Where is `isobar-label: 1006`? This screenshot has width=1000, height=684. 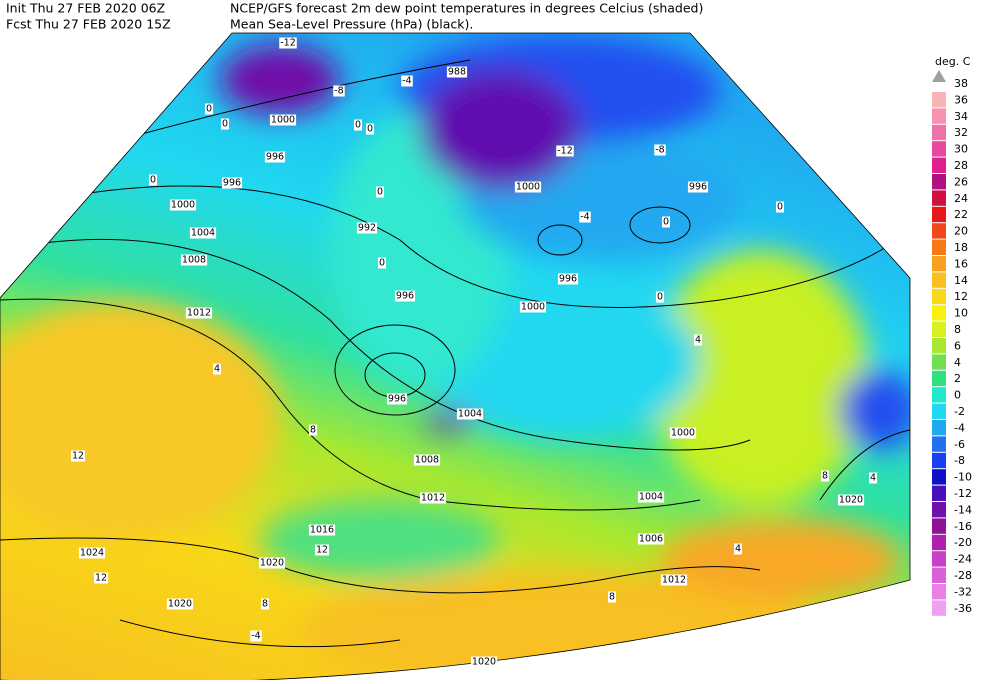
isobar-label: 1006 is located at coordinates (651, 539).